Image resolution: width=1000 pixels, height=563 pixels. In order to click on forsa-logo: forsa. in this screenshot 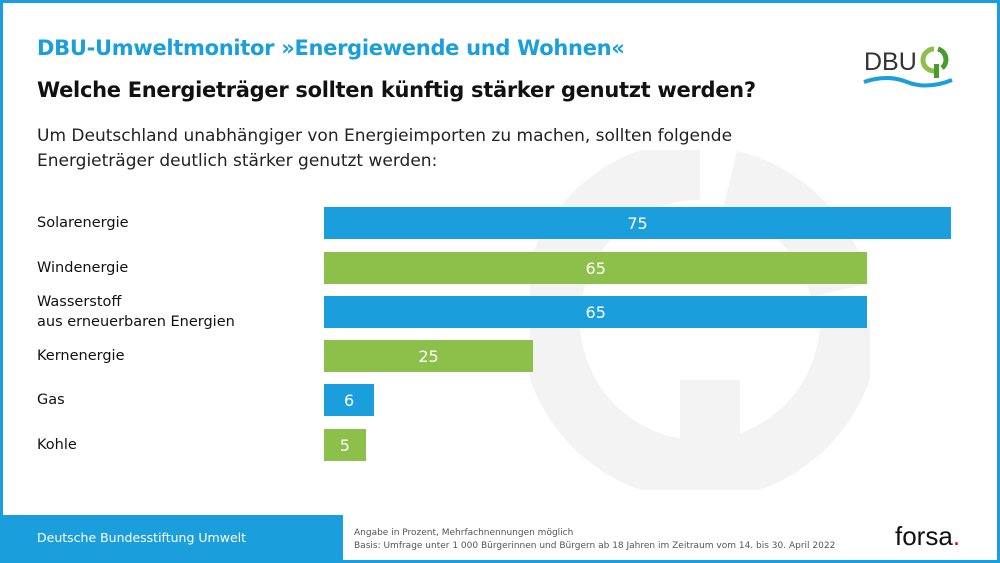, I will do `click(927, 536)`.